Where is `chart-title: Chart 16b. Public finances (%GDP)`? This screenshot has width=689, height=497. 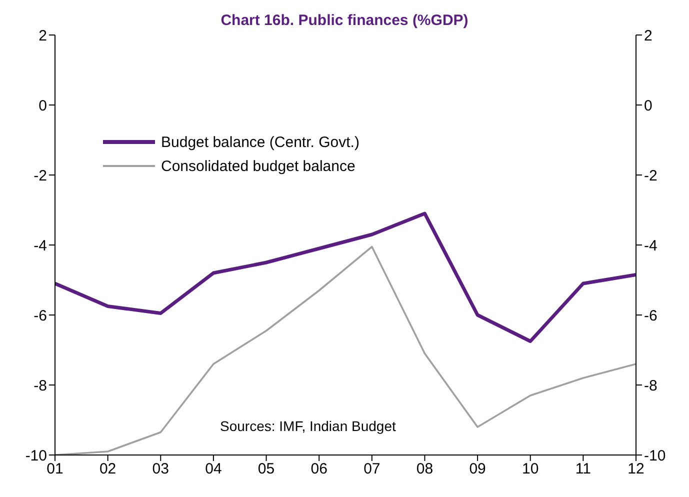 chart-title: Chart 16b. Public finances (%GDP) is located at coordinates (345, 20).